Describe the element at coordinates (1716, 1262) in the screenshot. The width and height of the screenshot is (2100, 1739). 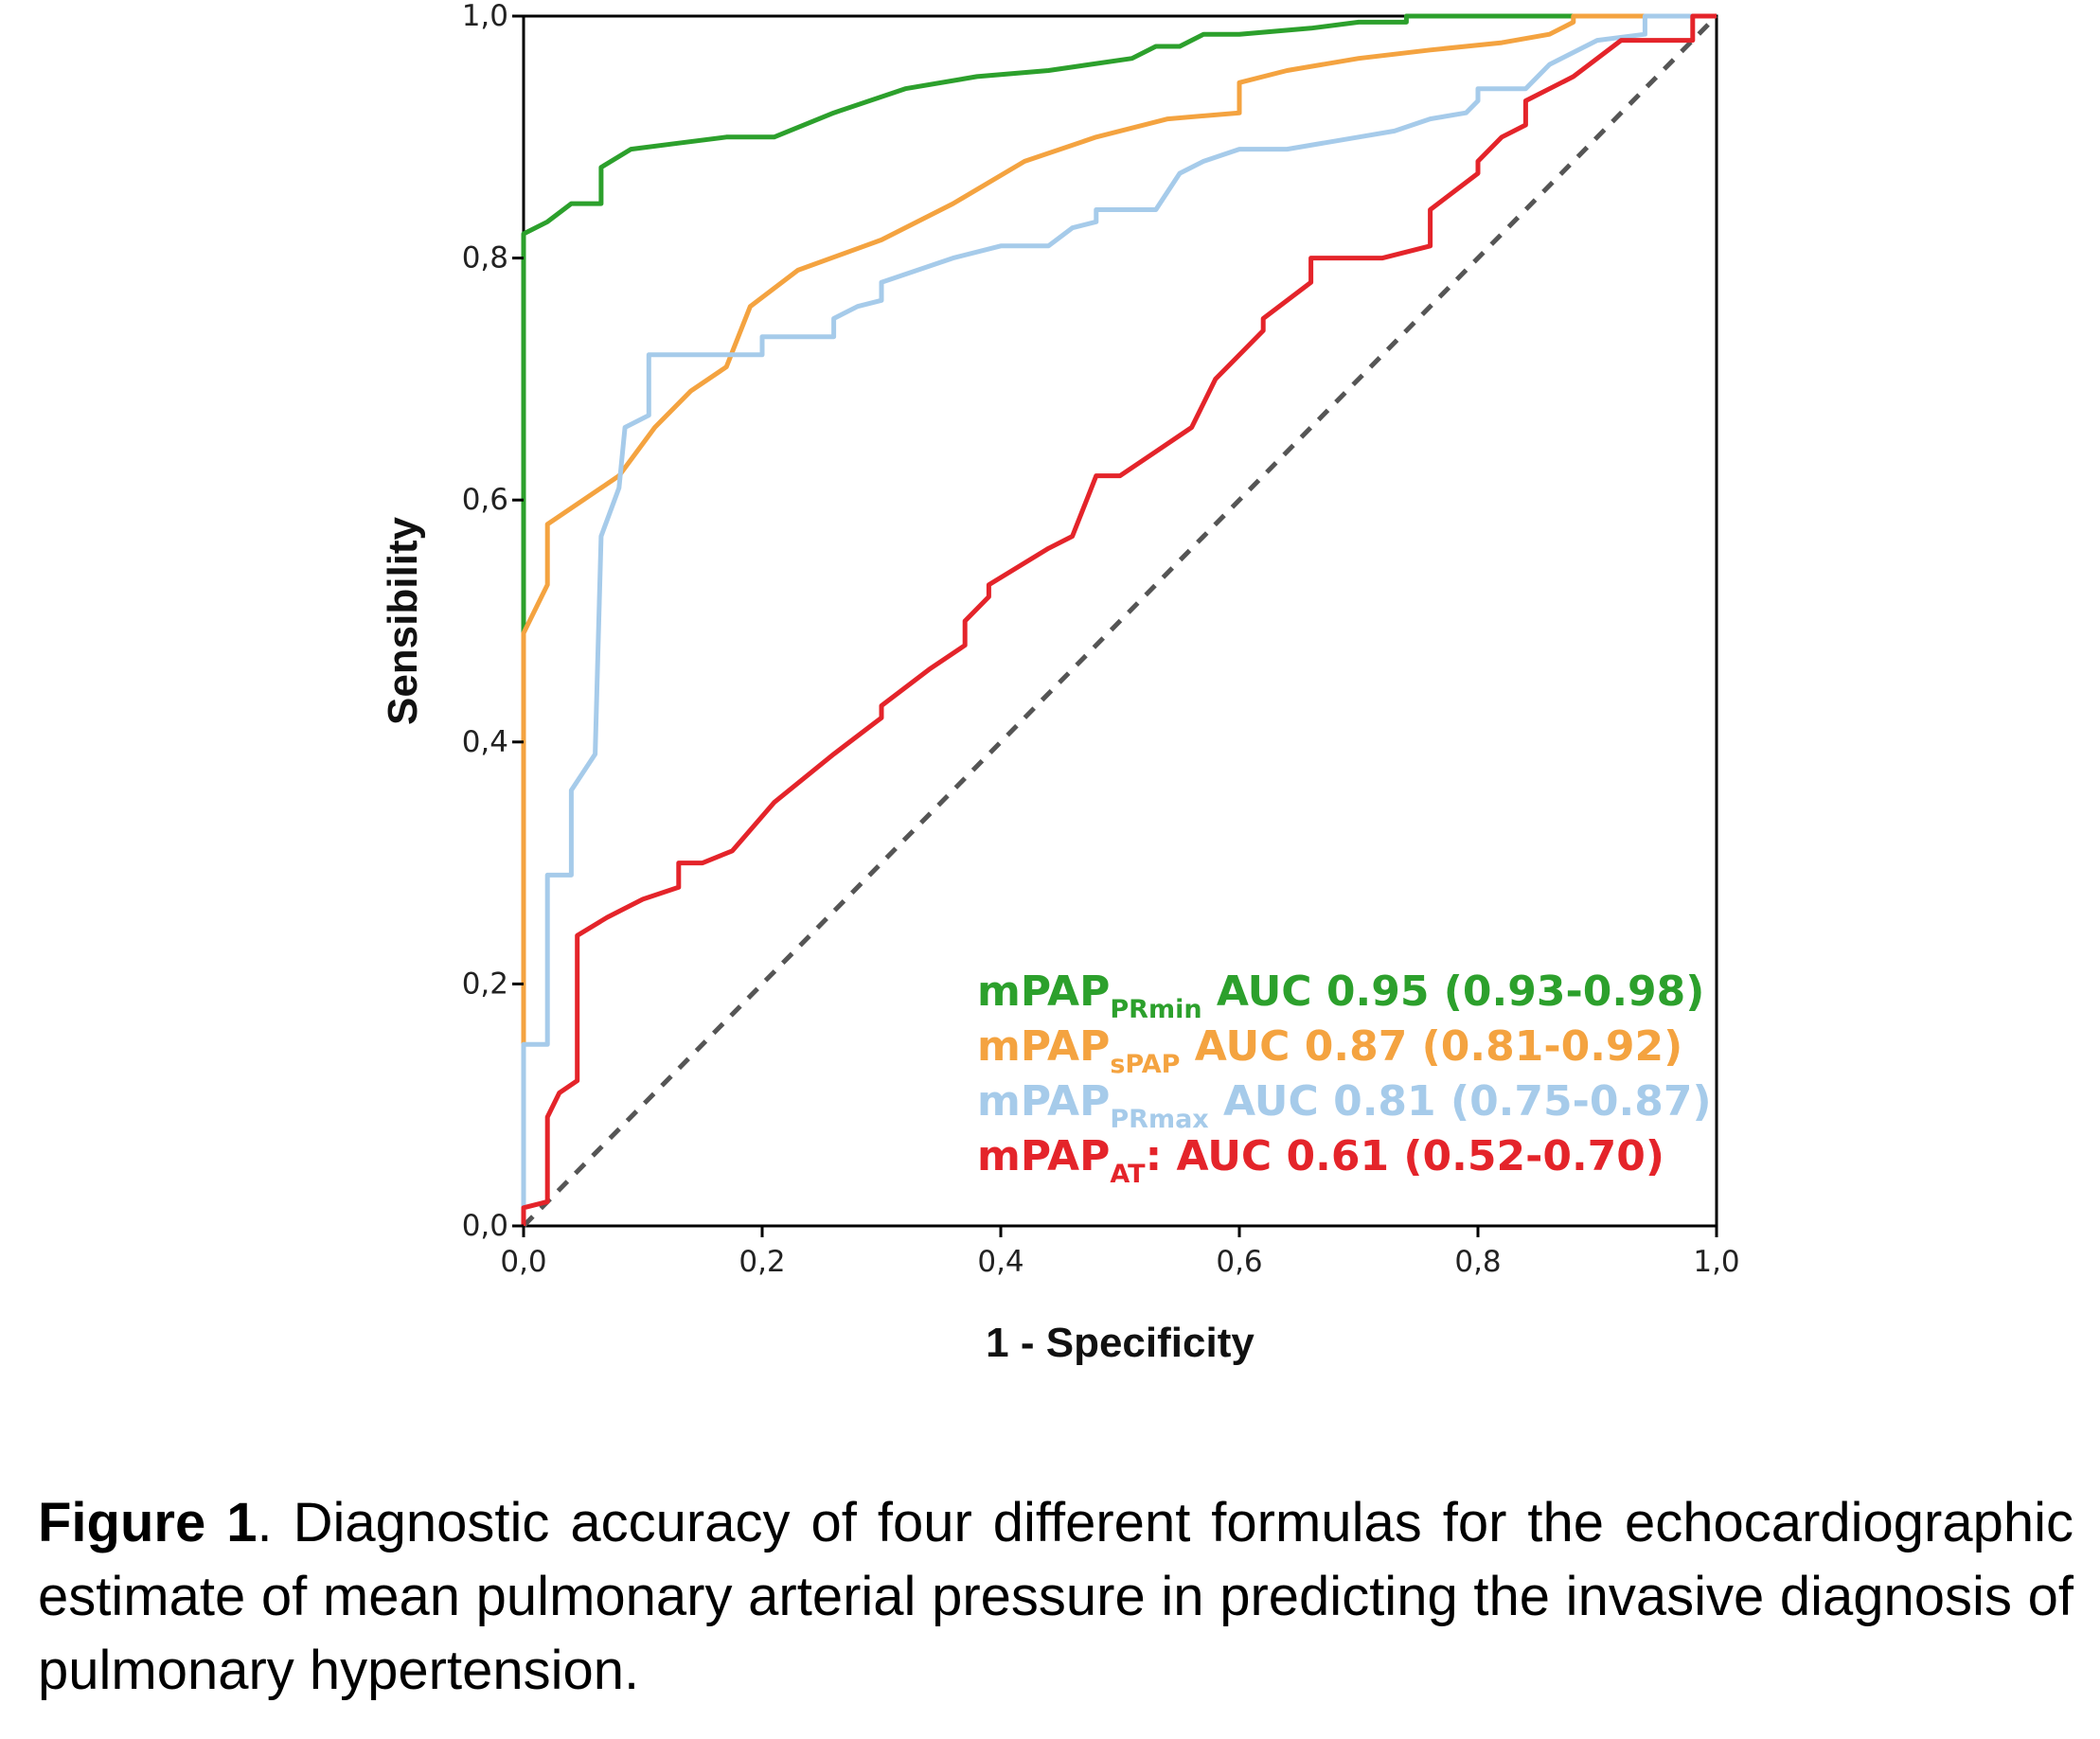
I see `x-tick-label: 1,0` at that location.